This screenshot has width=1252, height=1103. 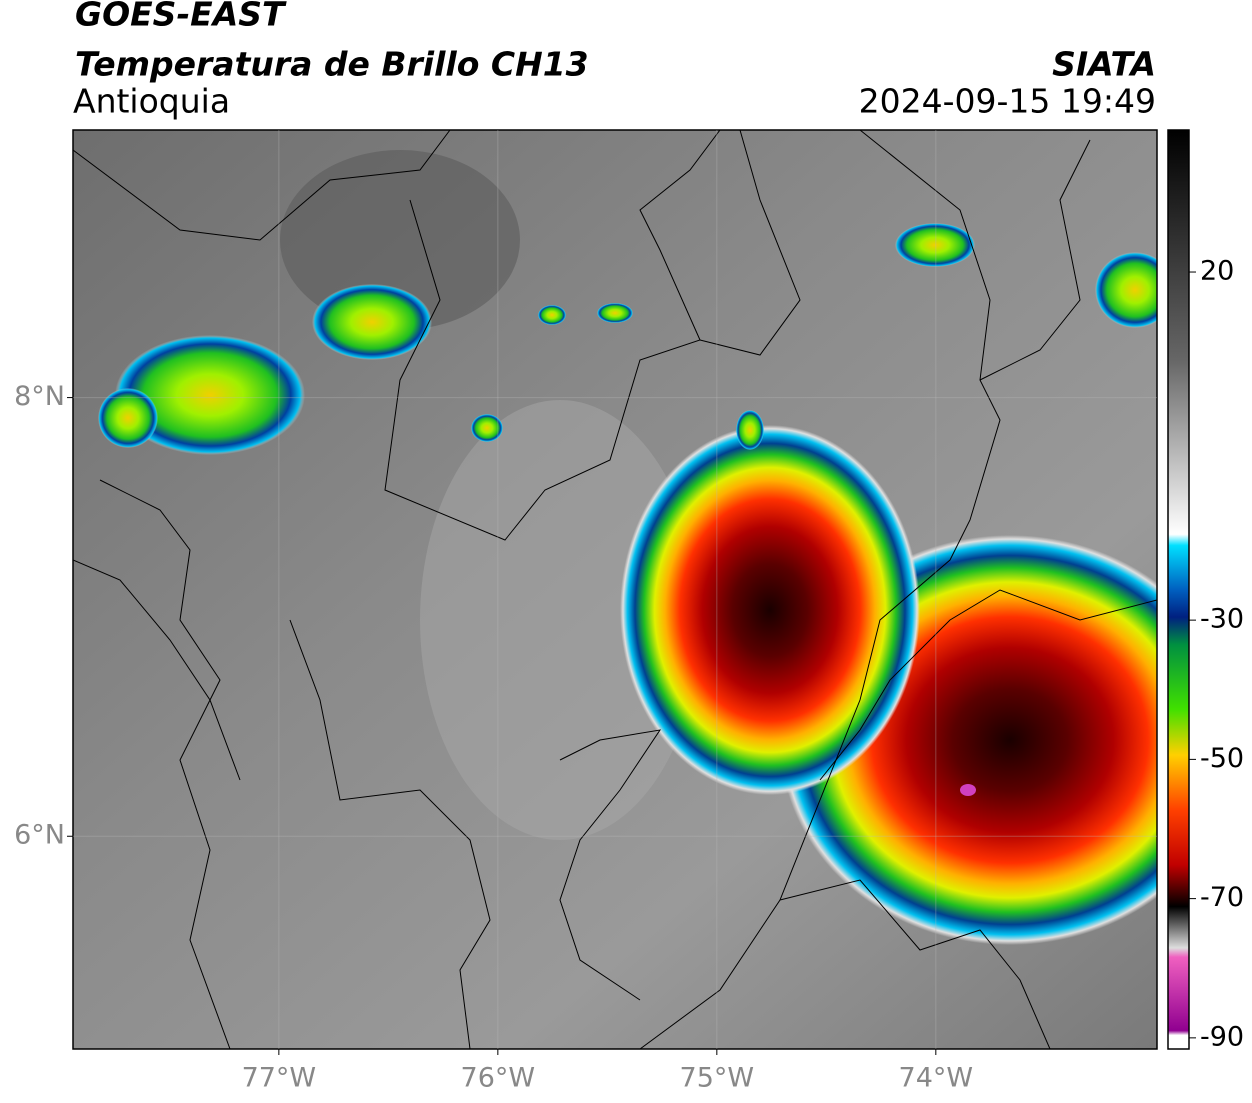 I want to click on colorbar, so click(x=1178, y=589).